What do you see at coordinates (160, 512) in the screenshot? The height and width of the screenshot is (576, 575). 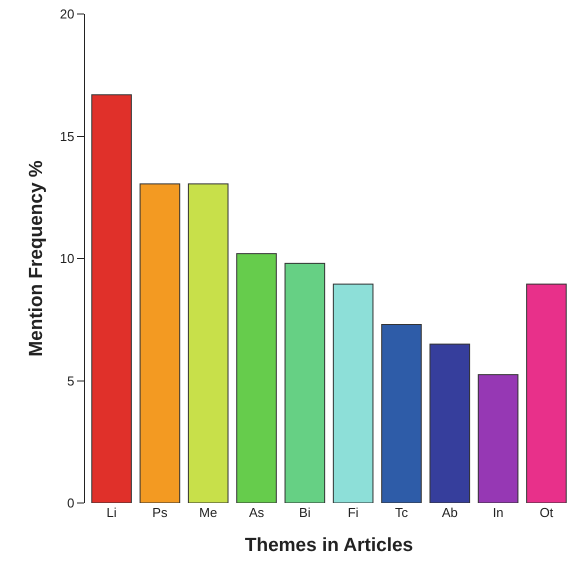 I see `x-tick-label: Ps` at bounding box center [160, 512].